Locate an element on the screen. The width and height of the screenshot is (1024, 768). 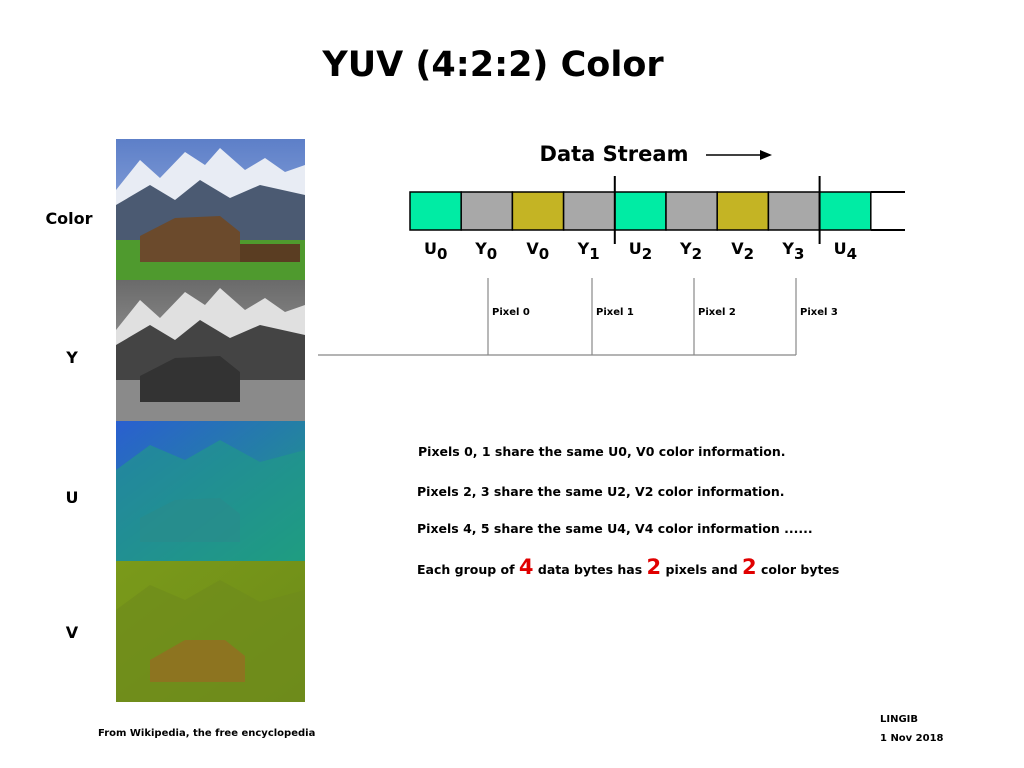
pixel-label: Pixel 3 is located at coordinates (819, 312).